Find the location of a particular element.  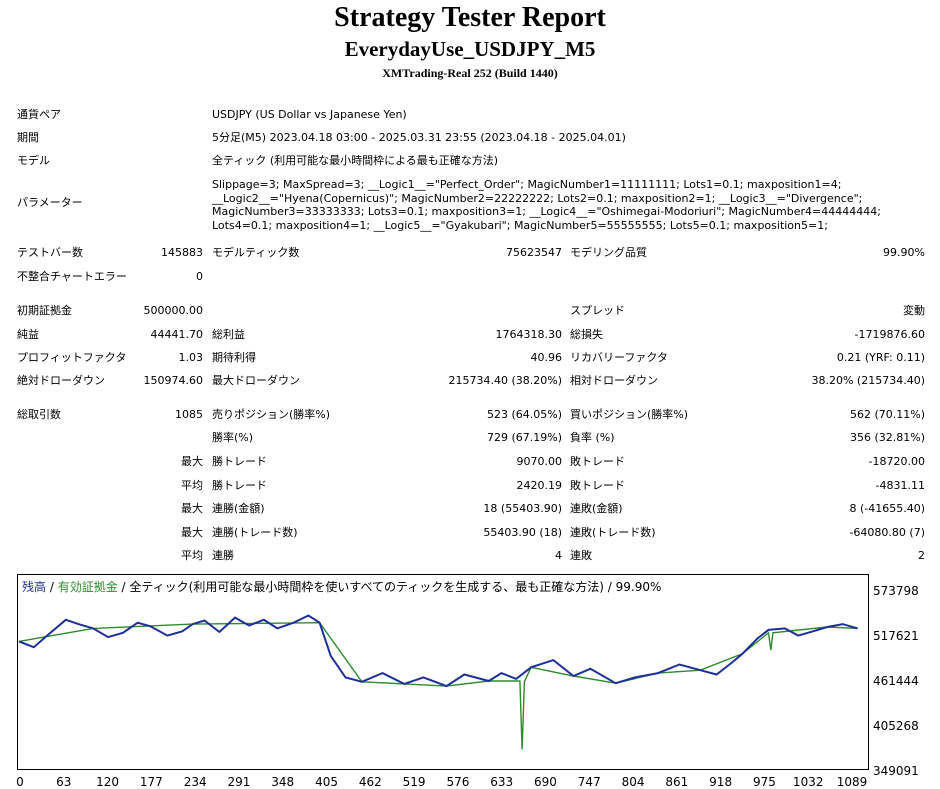

x-tick-label: 804 is located at coordinates (633, 782).